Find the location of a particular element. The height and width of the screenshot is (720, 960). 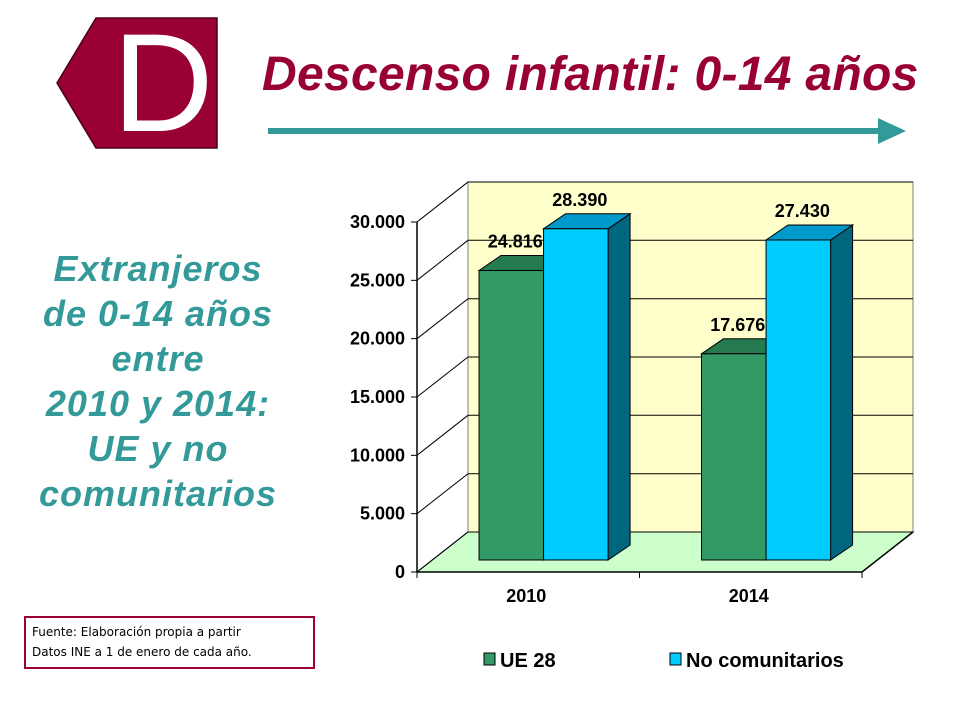

y-tick-label: 30.000 is located at coordinates (377, 222).